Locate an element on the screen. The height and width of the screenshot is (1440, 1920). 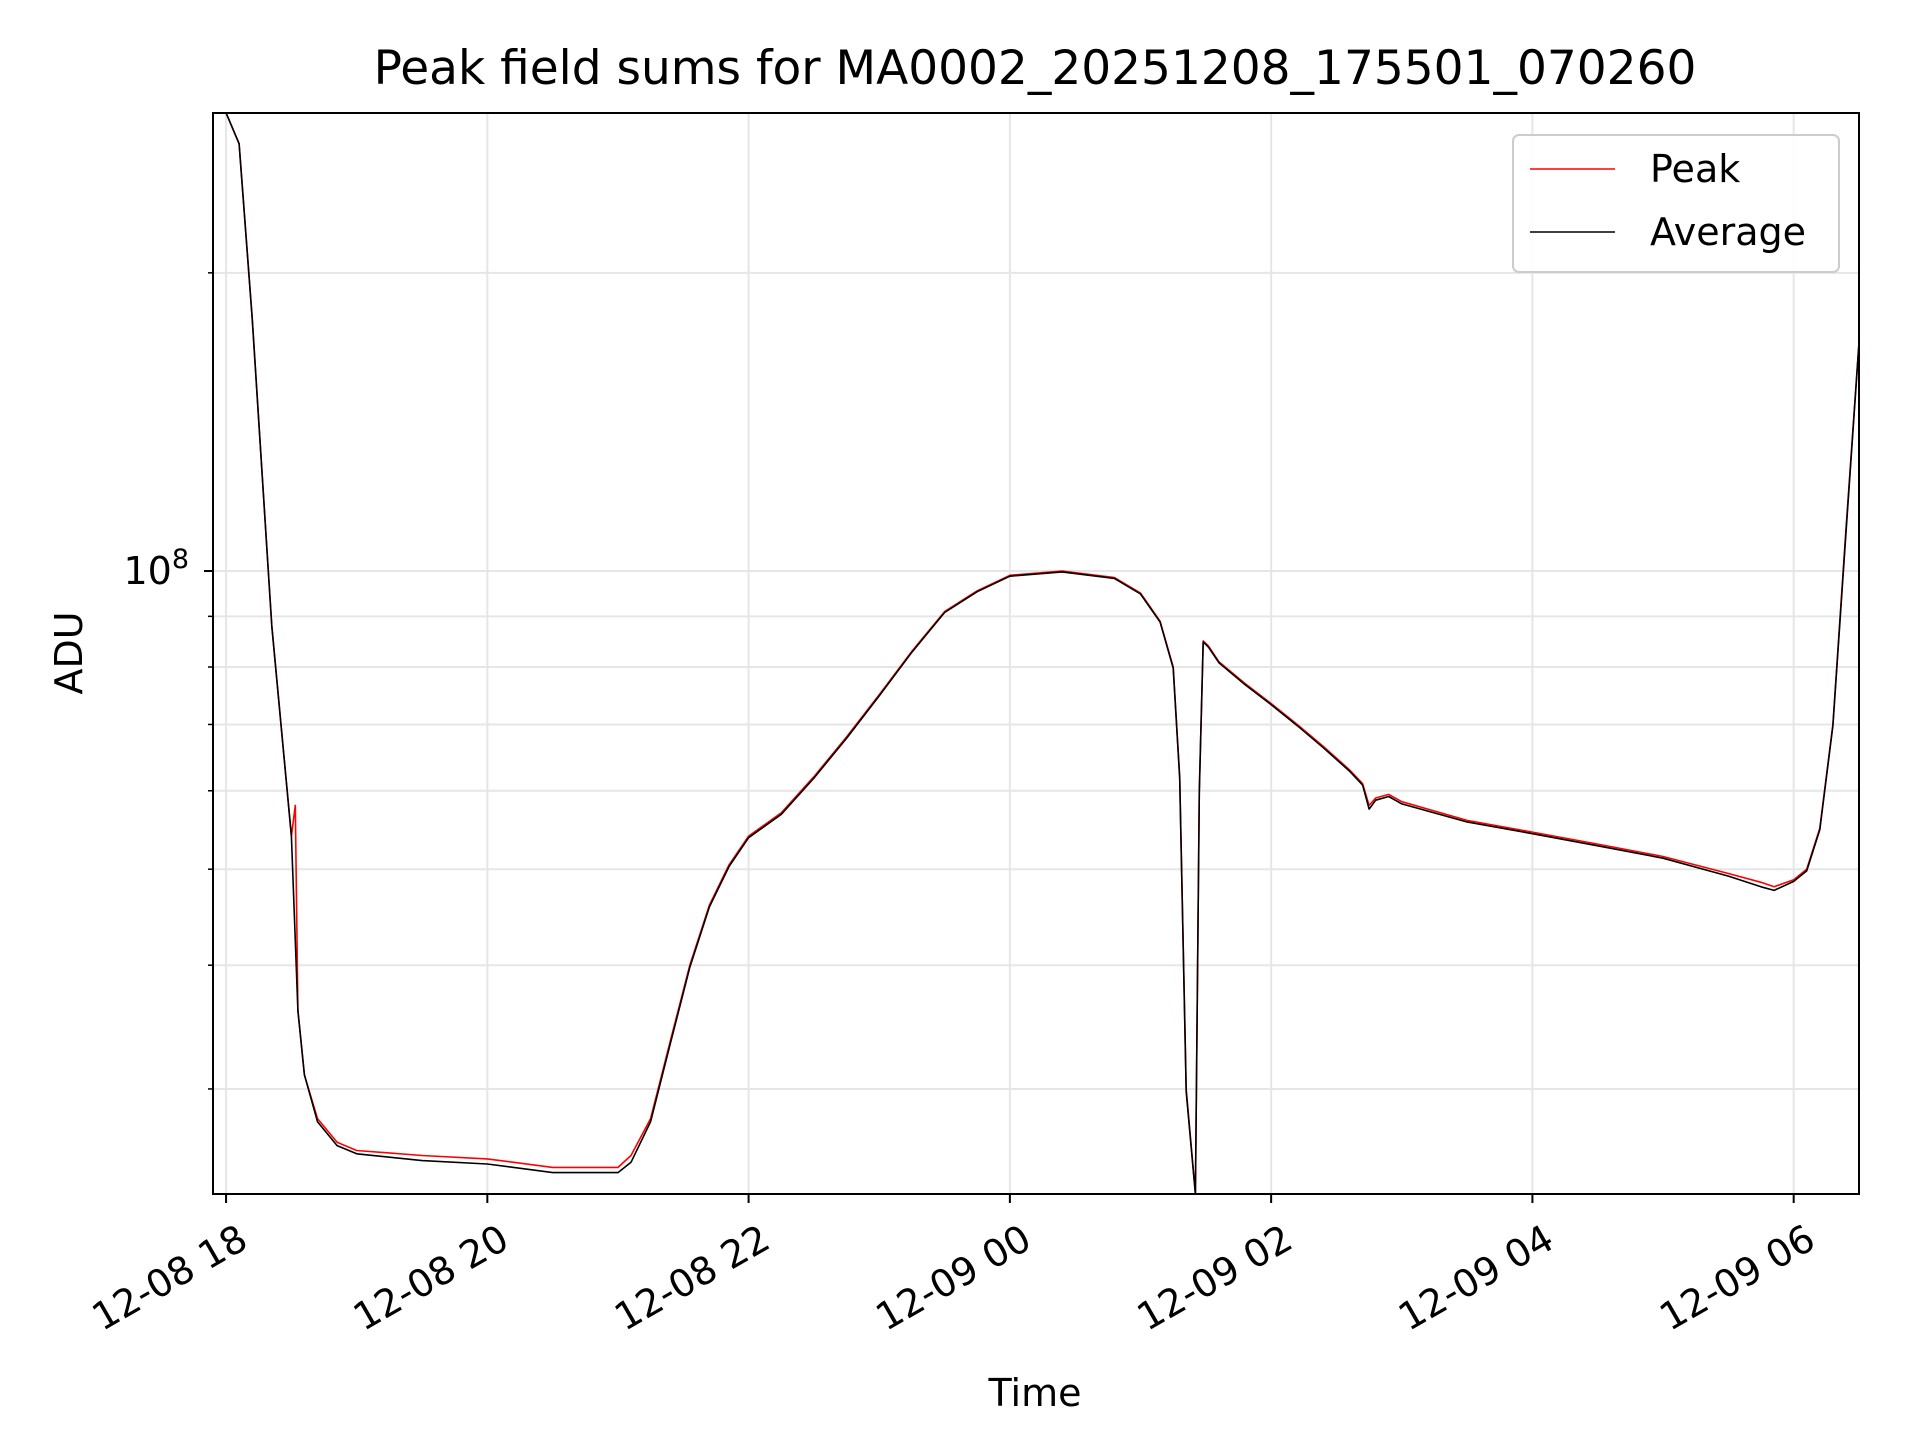
x-axis-label: Time is located at coordinates (1035, 1393).